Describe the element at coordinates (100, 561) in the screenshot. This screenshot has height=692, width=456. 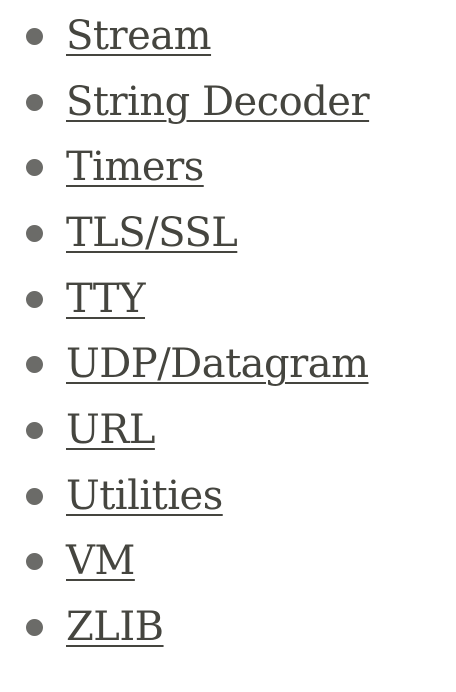
I see `link-vm: VM` at that location.